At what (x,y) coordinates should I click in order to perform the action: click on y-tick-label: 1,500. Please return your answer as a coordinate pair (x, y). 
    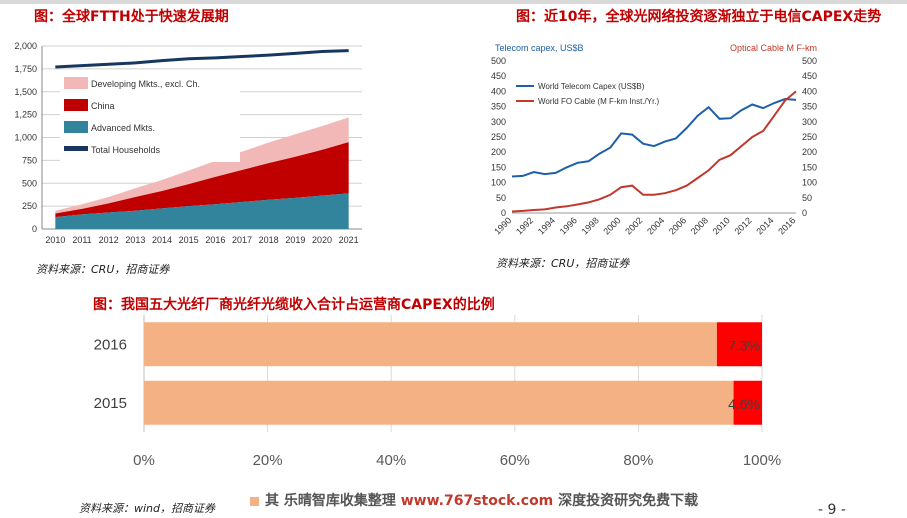
    Looking at the image, I should click on (25, 92).